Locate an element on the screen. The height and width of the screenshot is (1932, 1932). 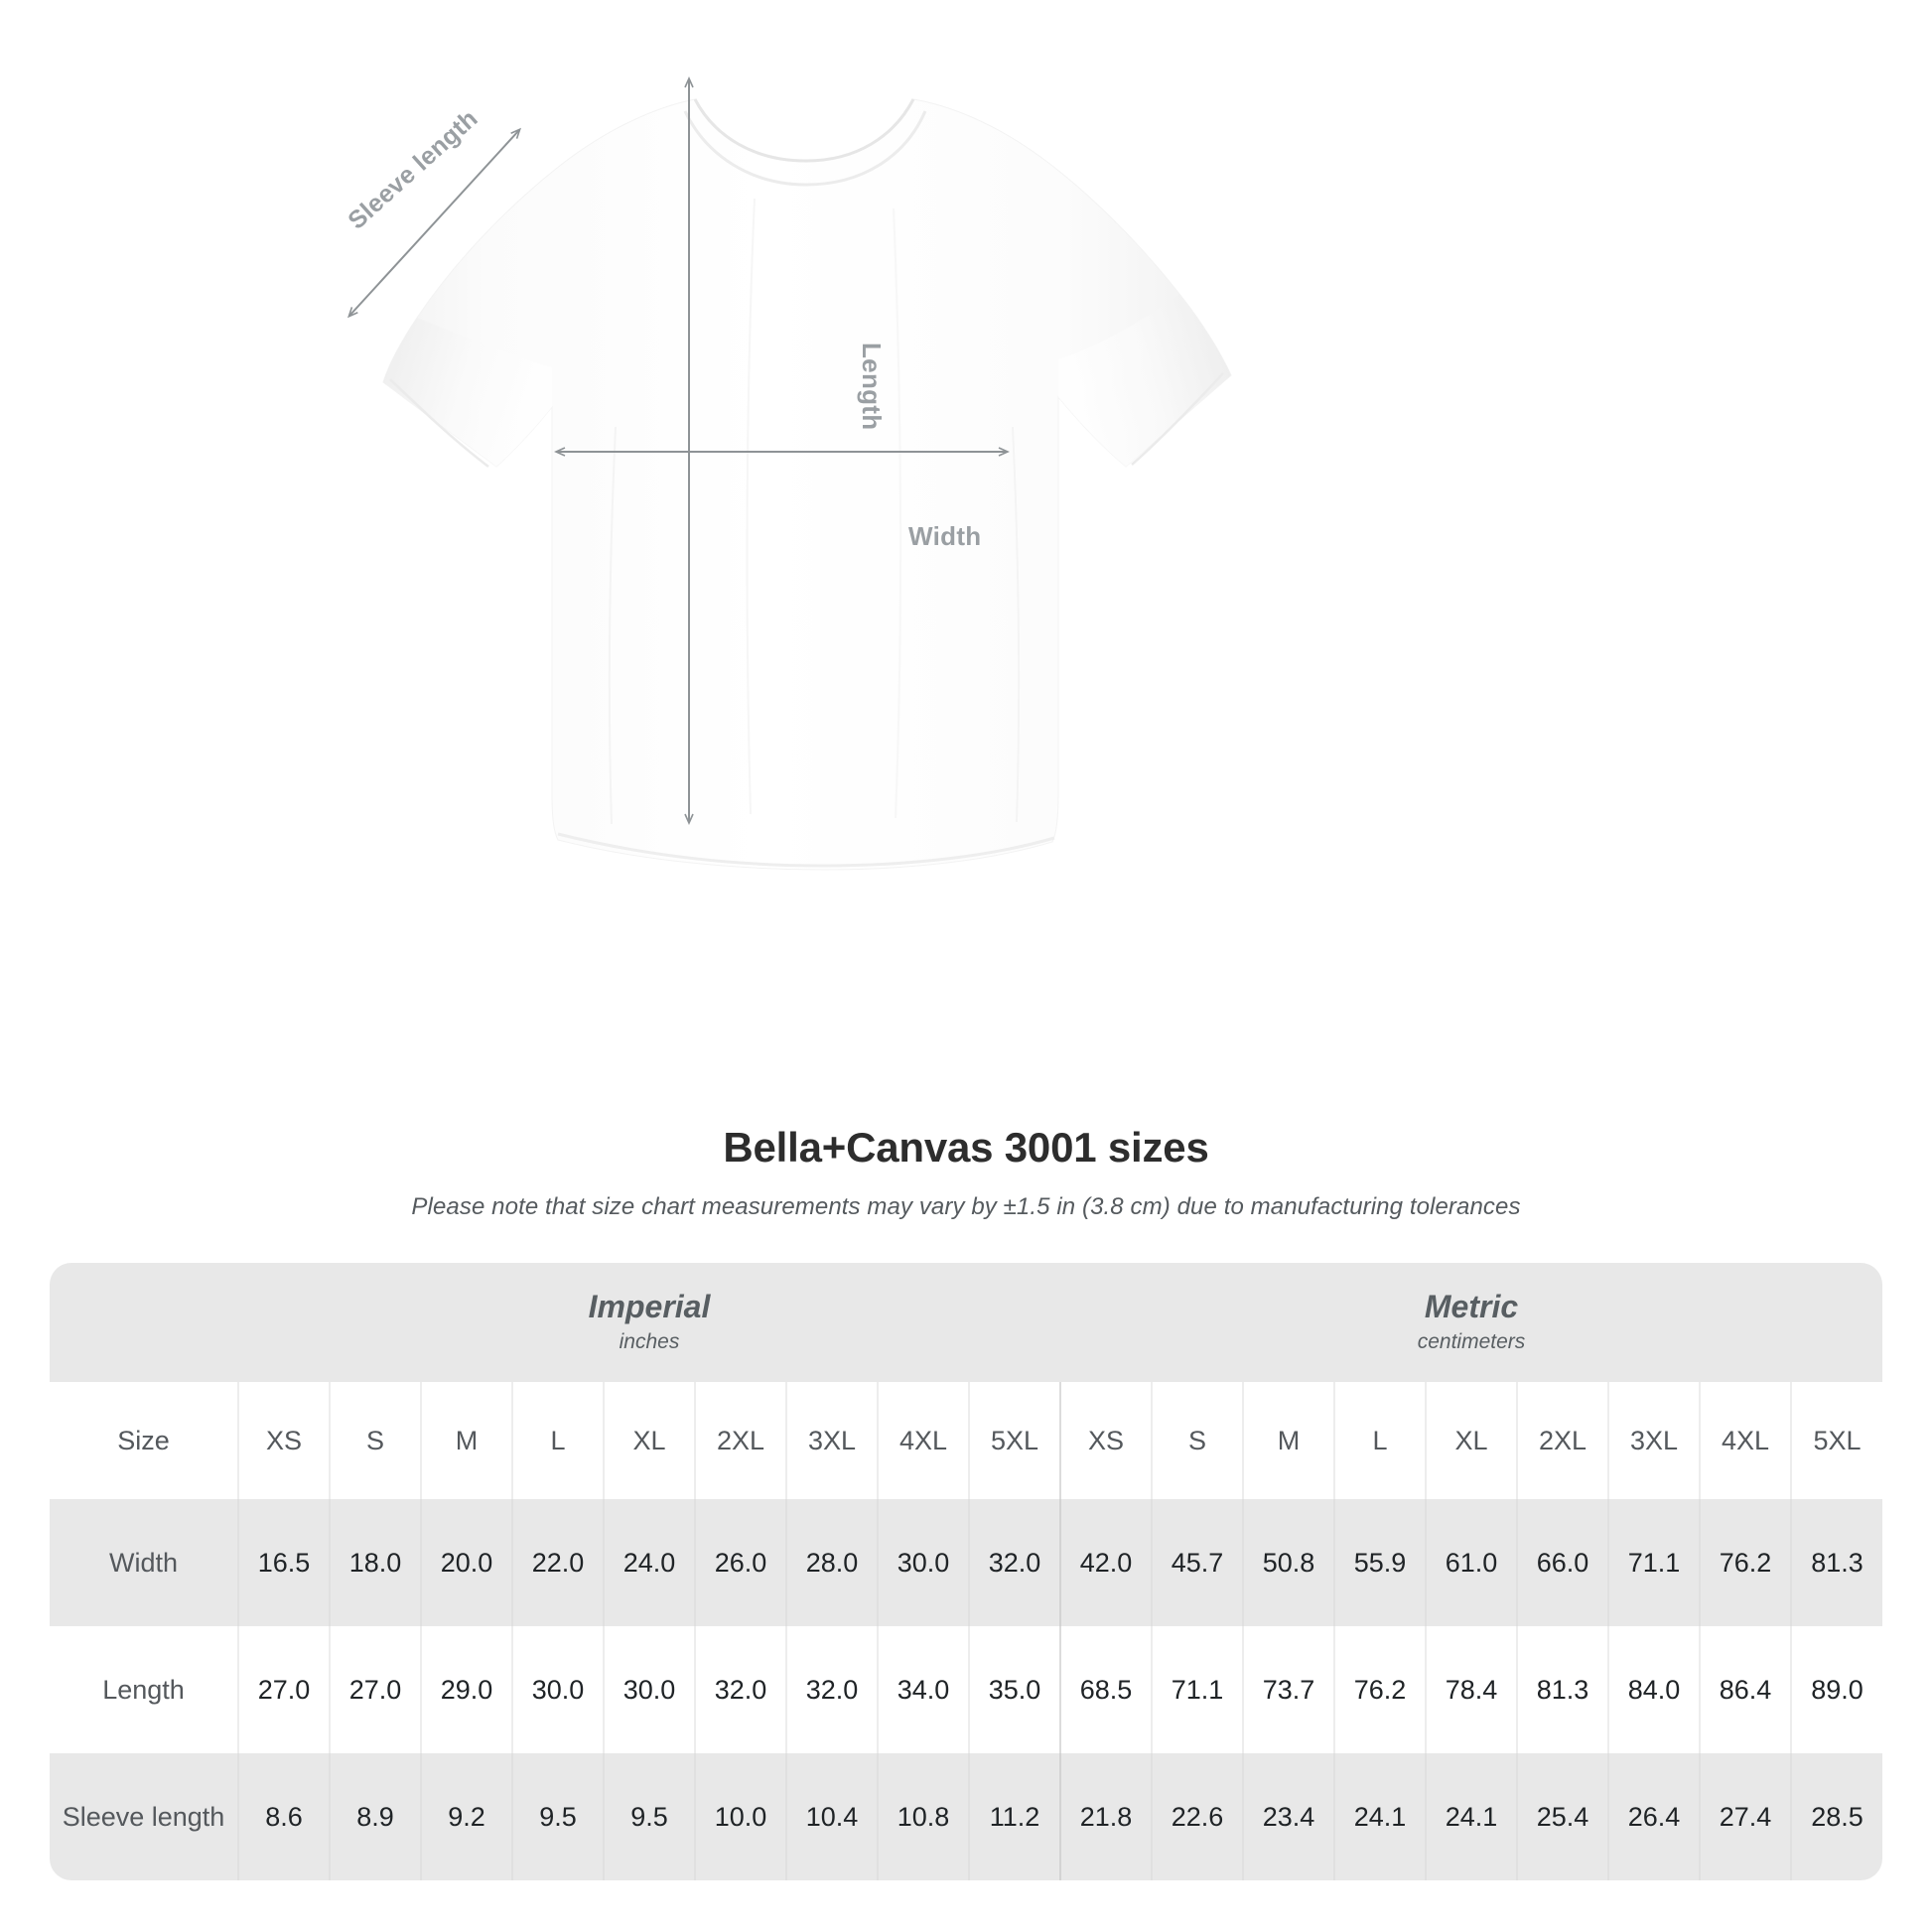
cell-length-imperial-s: 27.0 is located at coordinates (375, 1690).